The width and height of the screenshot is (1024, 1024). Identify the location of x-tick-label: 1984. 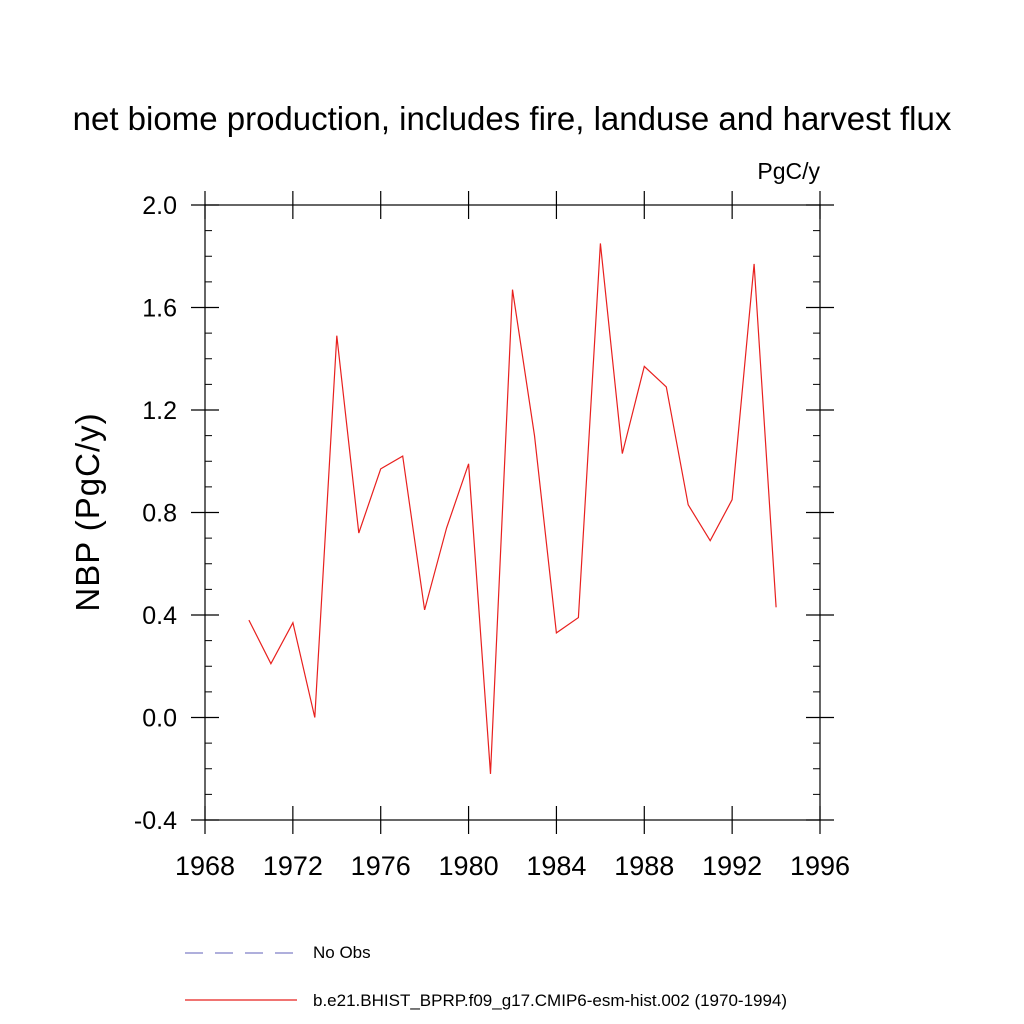
(556, 866).